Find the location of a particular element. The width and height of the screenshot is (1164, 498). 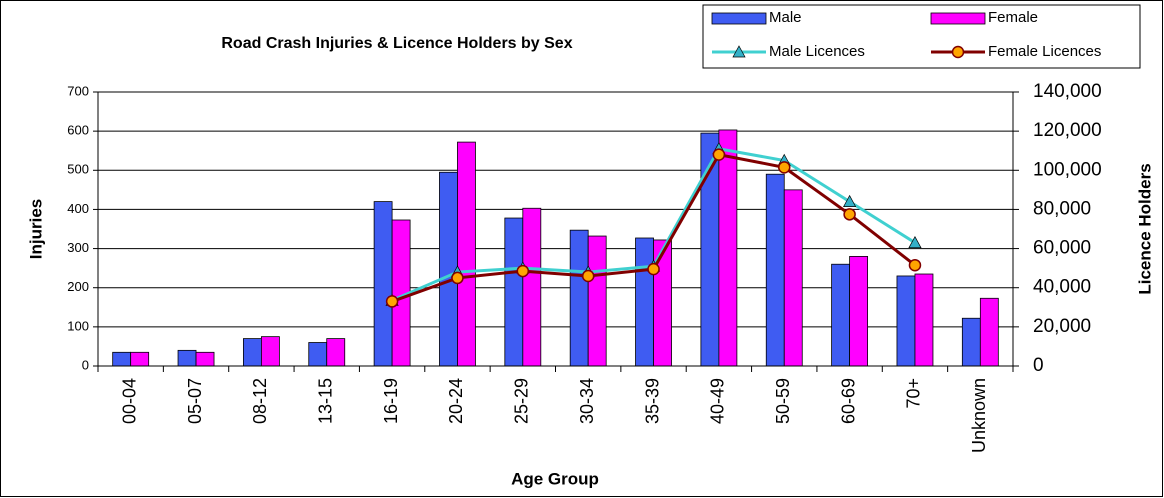

x-tick-label: 25-29 is located at coordinates (522, 401).